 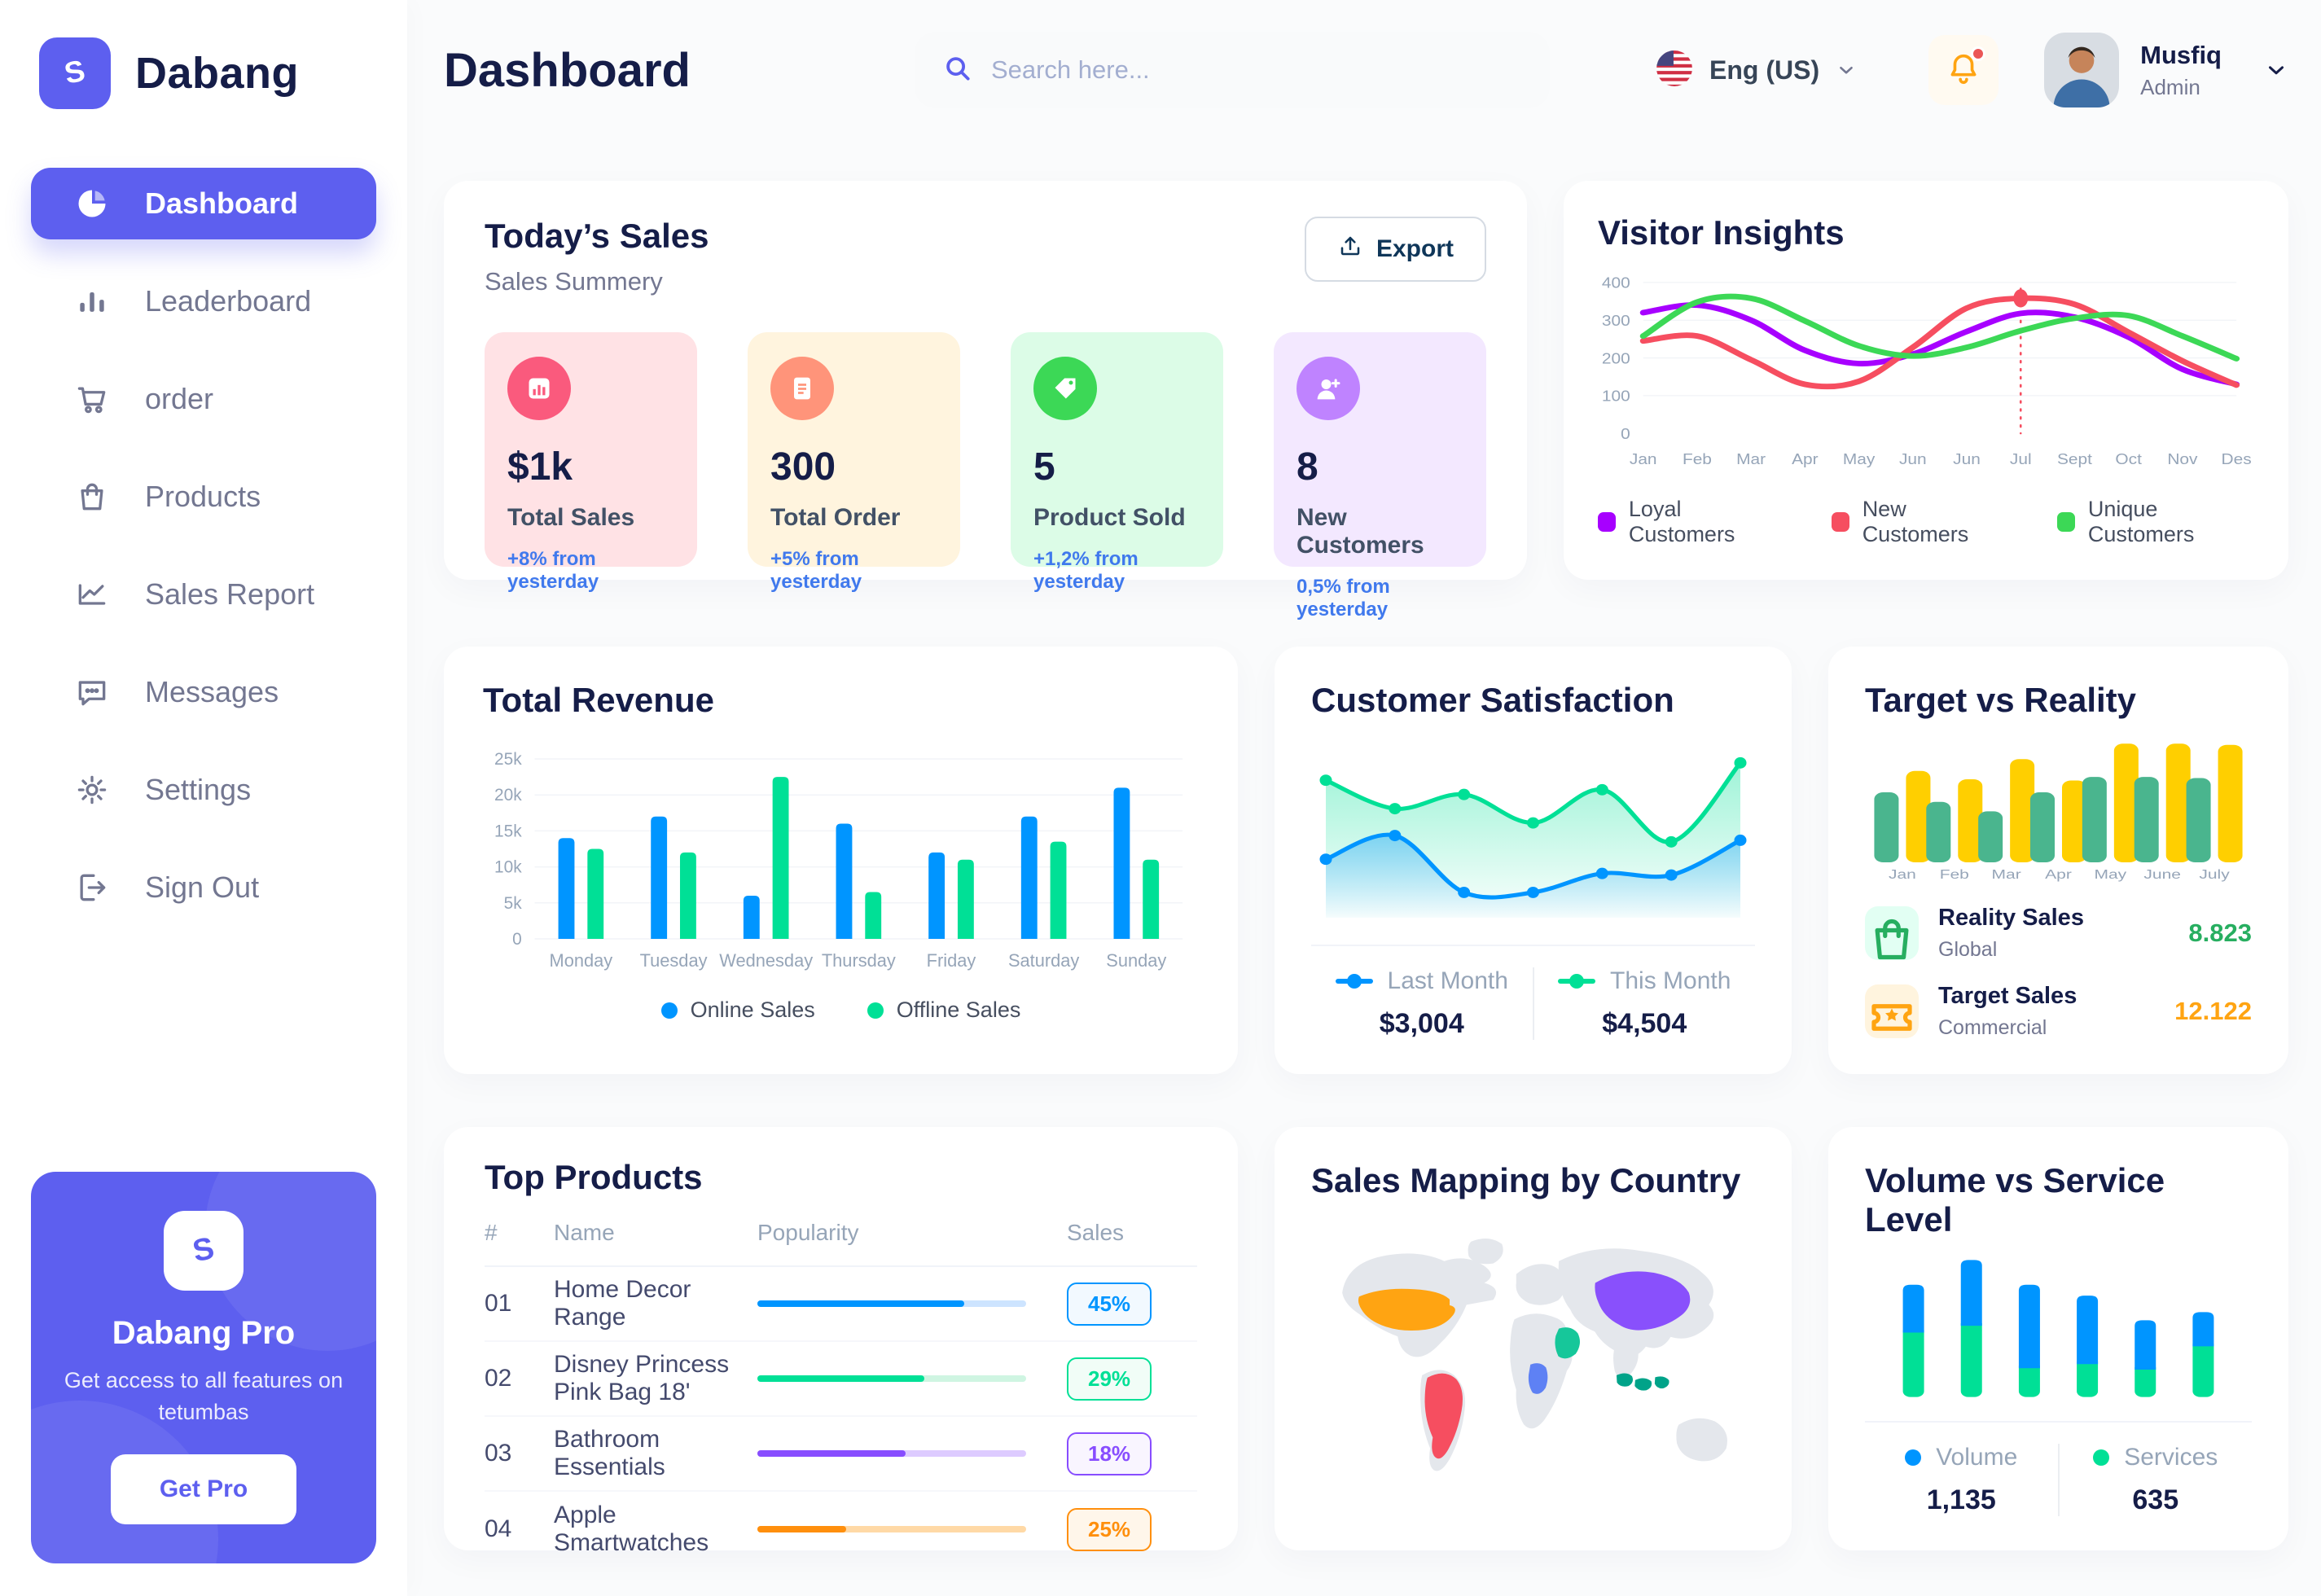 I want to click on user-avatar, so click(x=2082, y=70).